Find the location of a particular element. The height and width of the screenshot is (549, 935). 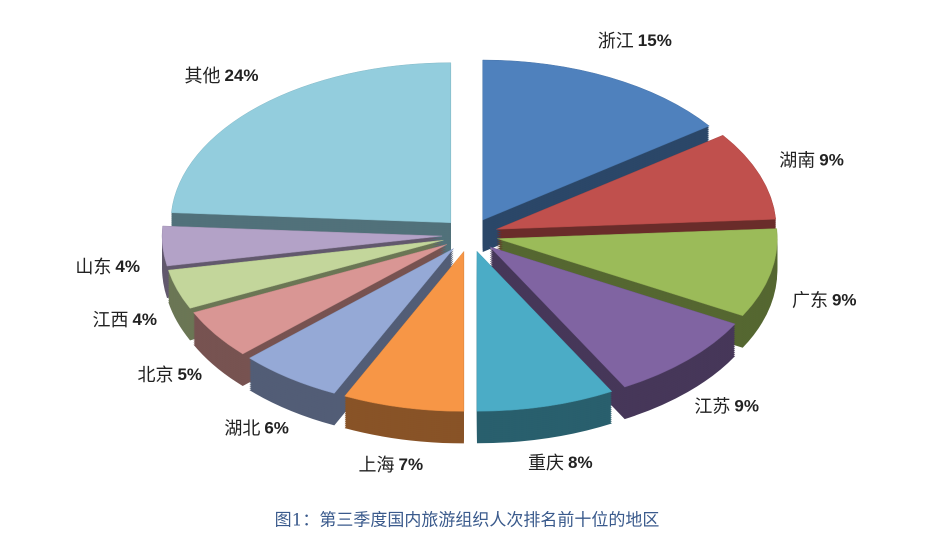

category-name: 江苏 is located at coordinates (712, 407).